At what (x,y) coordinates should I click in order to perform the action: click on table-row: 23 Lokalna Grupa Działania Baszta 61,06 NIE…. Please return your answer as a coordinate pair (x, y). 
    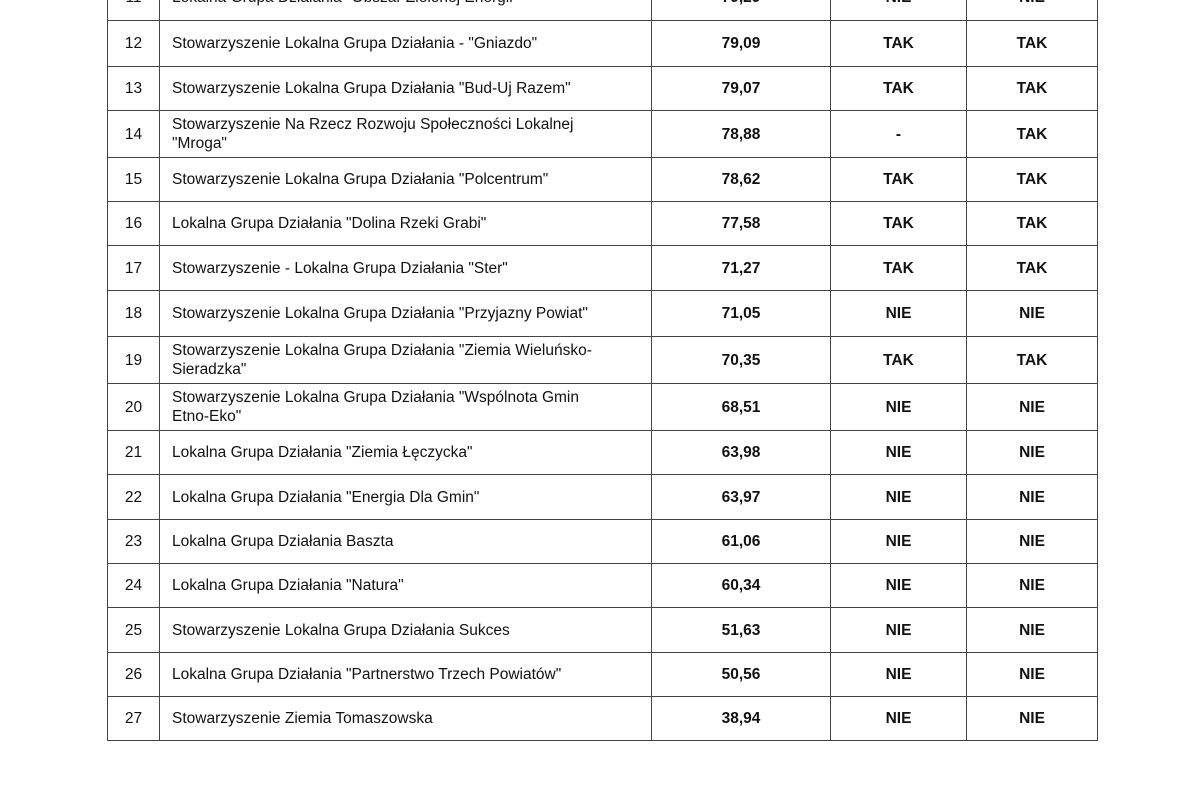
    Looking at the image, I should click on (602, 541).